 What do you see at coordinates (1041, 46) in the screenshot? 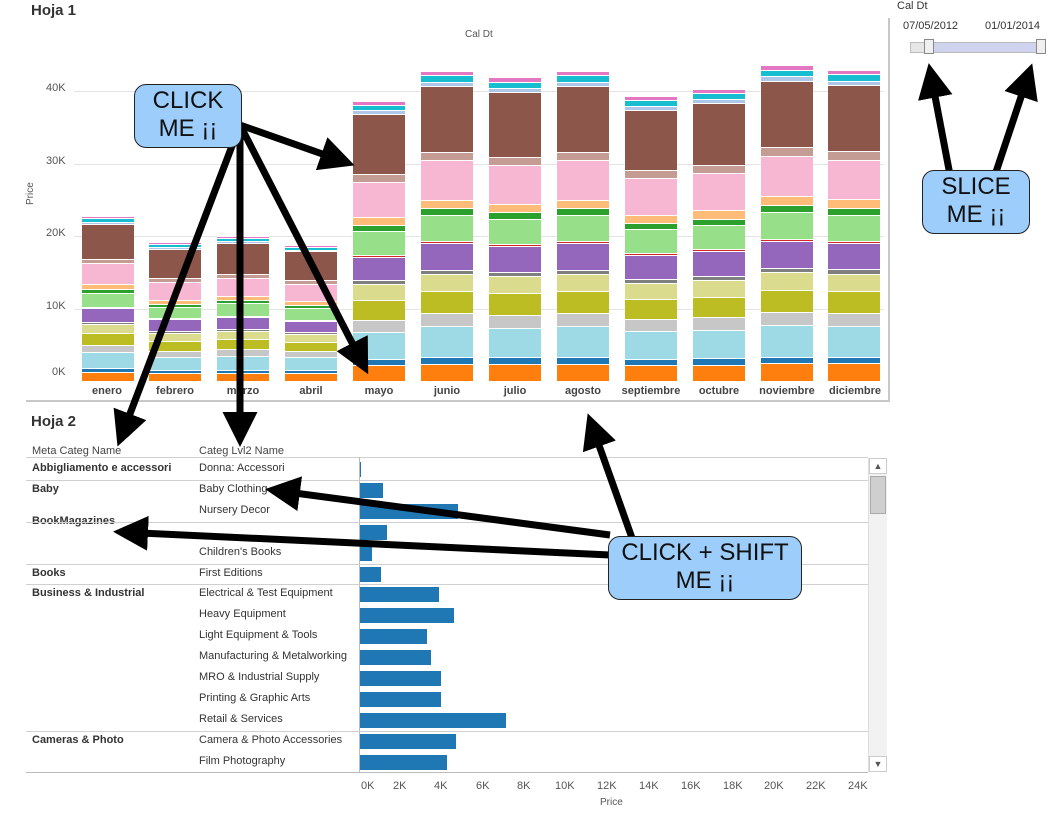
I see `slider-end-handle` at bounding box center [1041, 46].